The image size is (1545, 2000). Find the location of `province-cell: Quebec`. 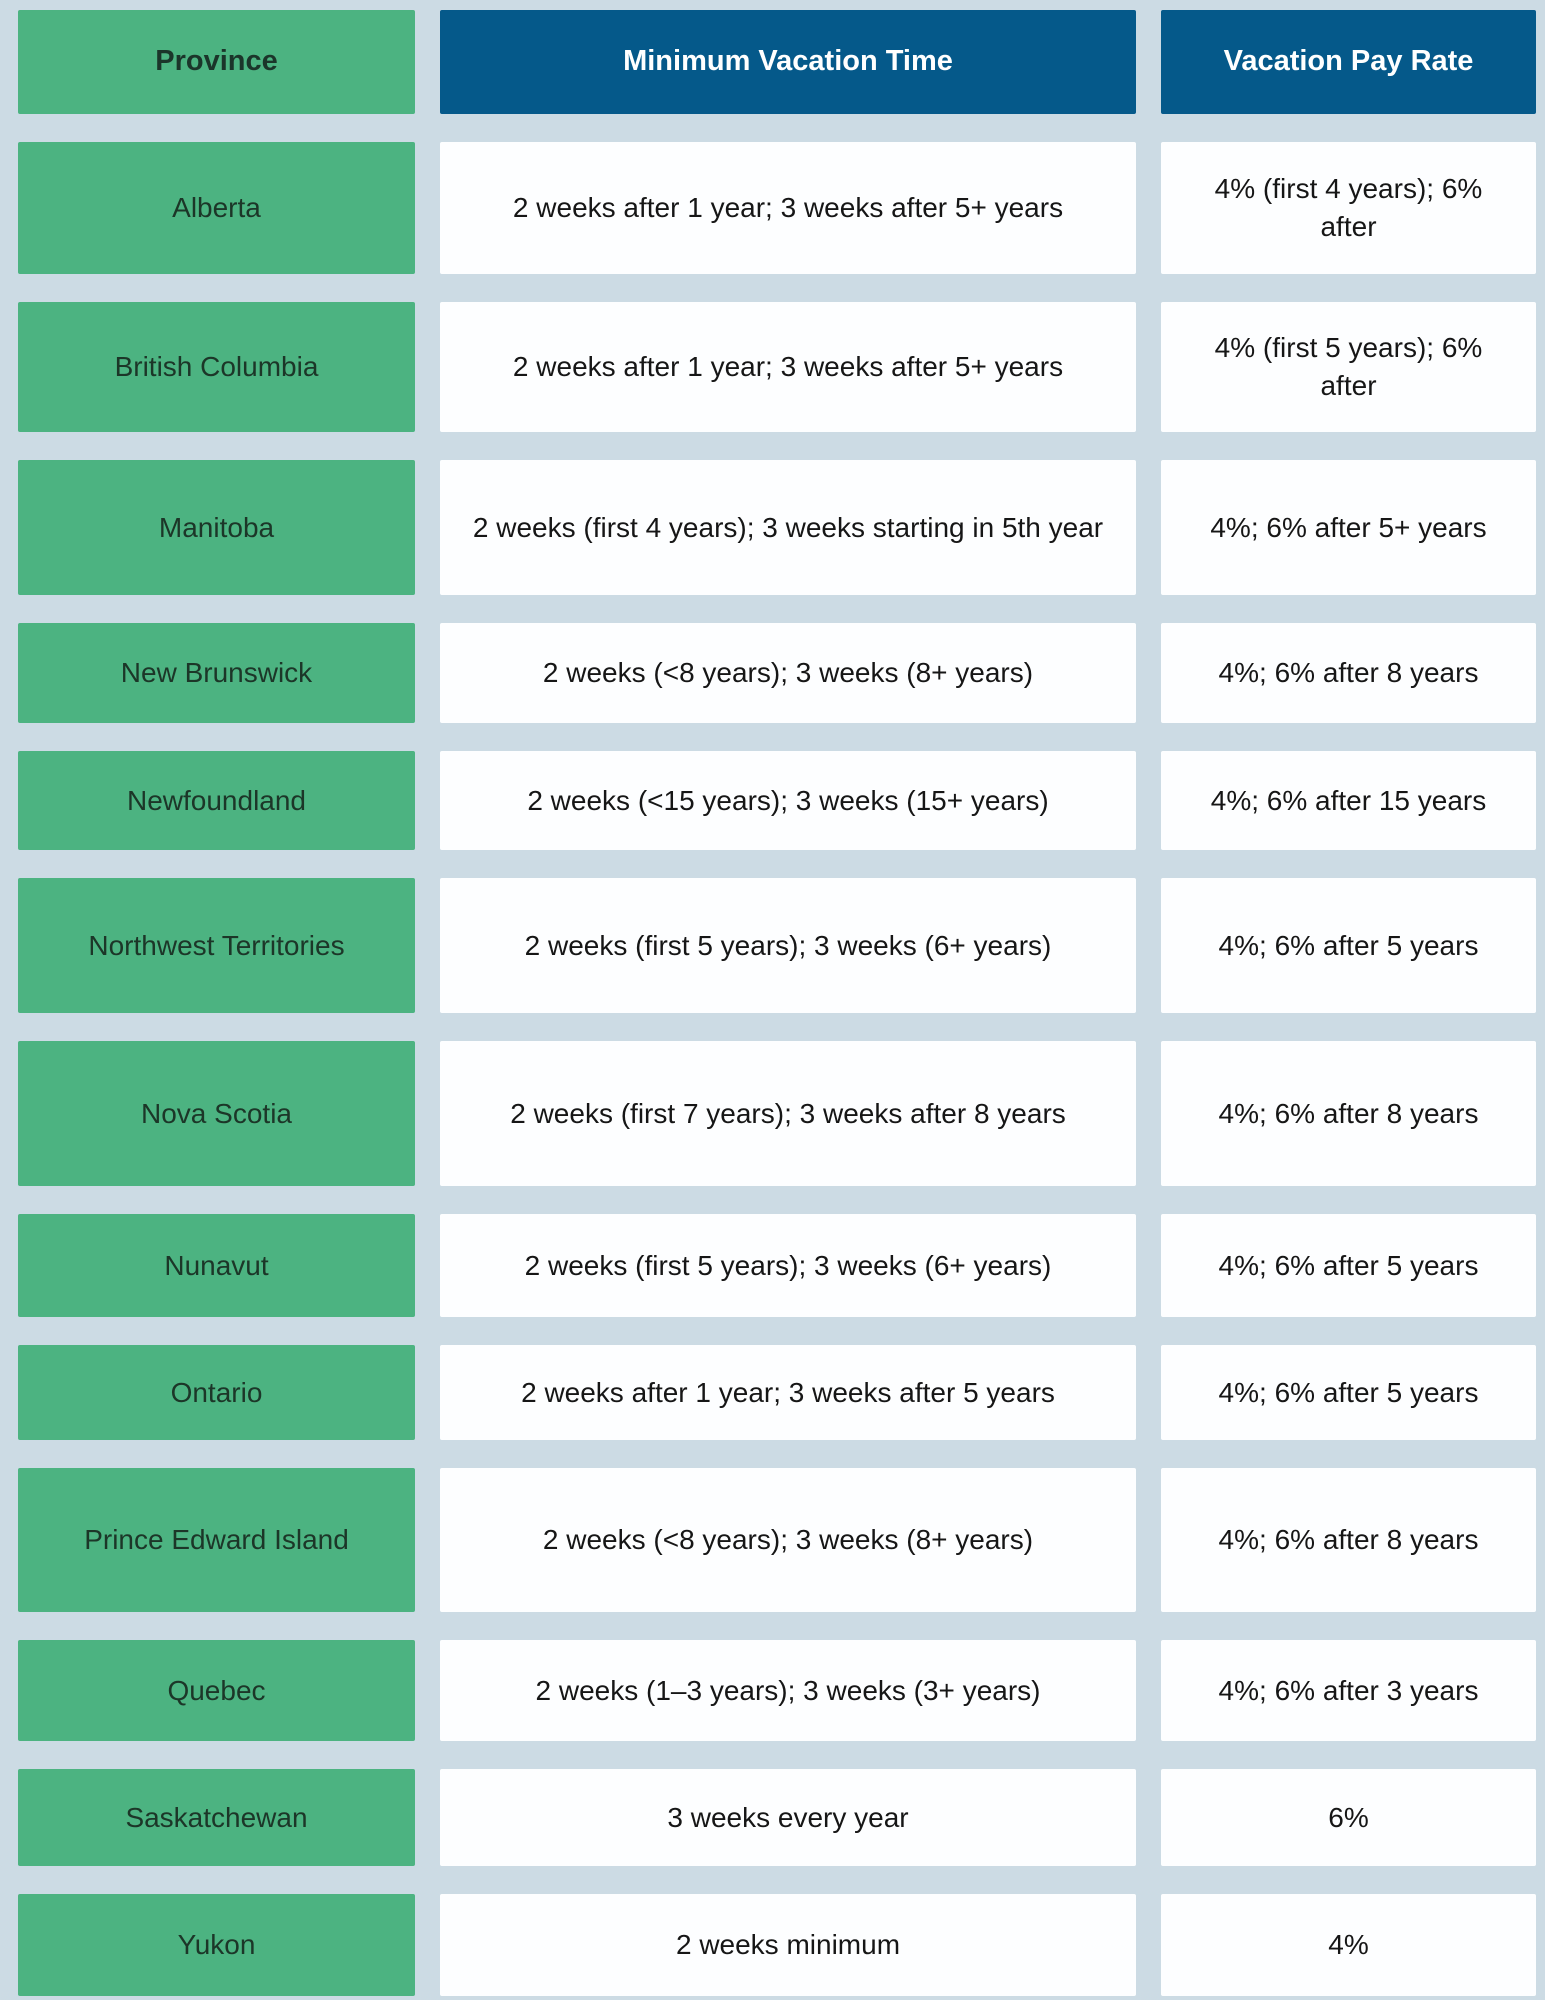

province-cell: Quebec is located at coordinates (216, 1690).